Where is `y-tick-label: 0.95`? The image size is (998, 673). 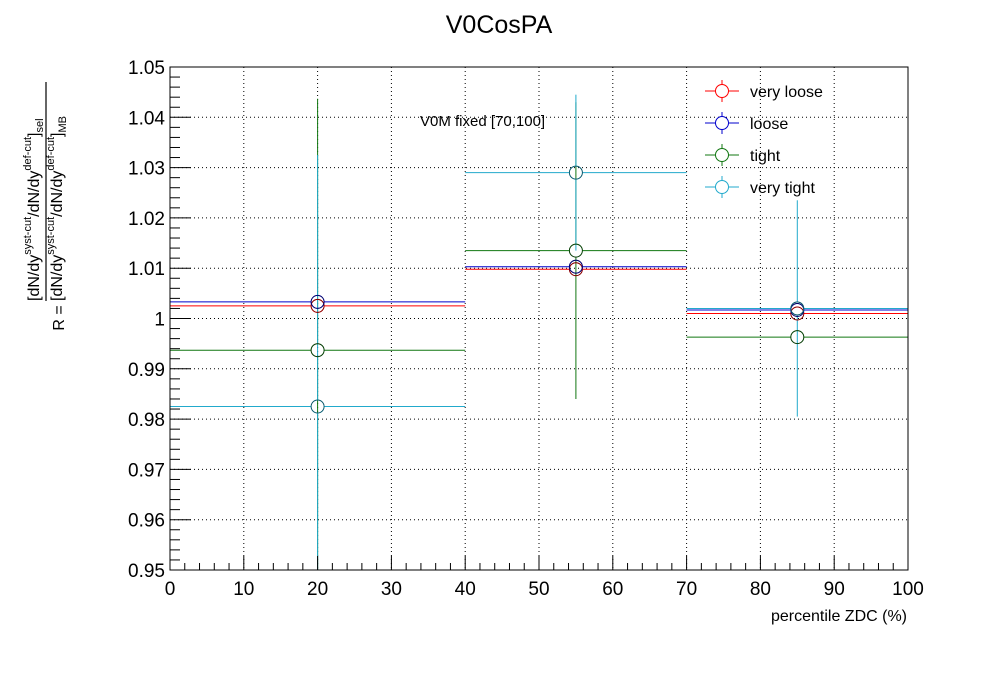 y-tick-label: 0.95 is located at coordinates (146, 571).